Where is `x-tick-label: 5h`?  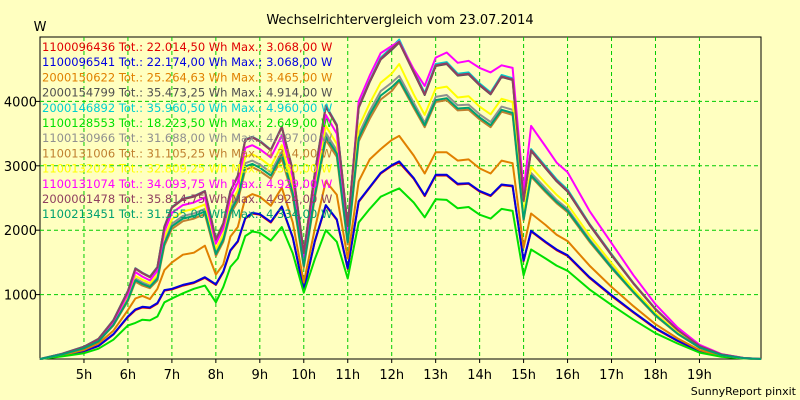
x-tick-label: 5h is located at coordinates (84, 375).